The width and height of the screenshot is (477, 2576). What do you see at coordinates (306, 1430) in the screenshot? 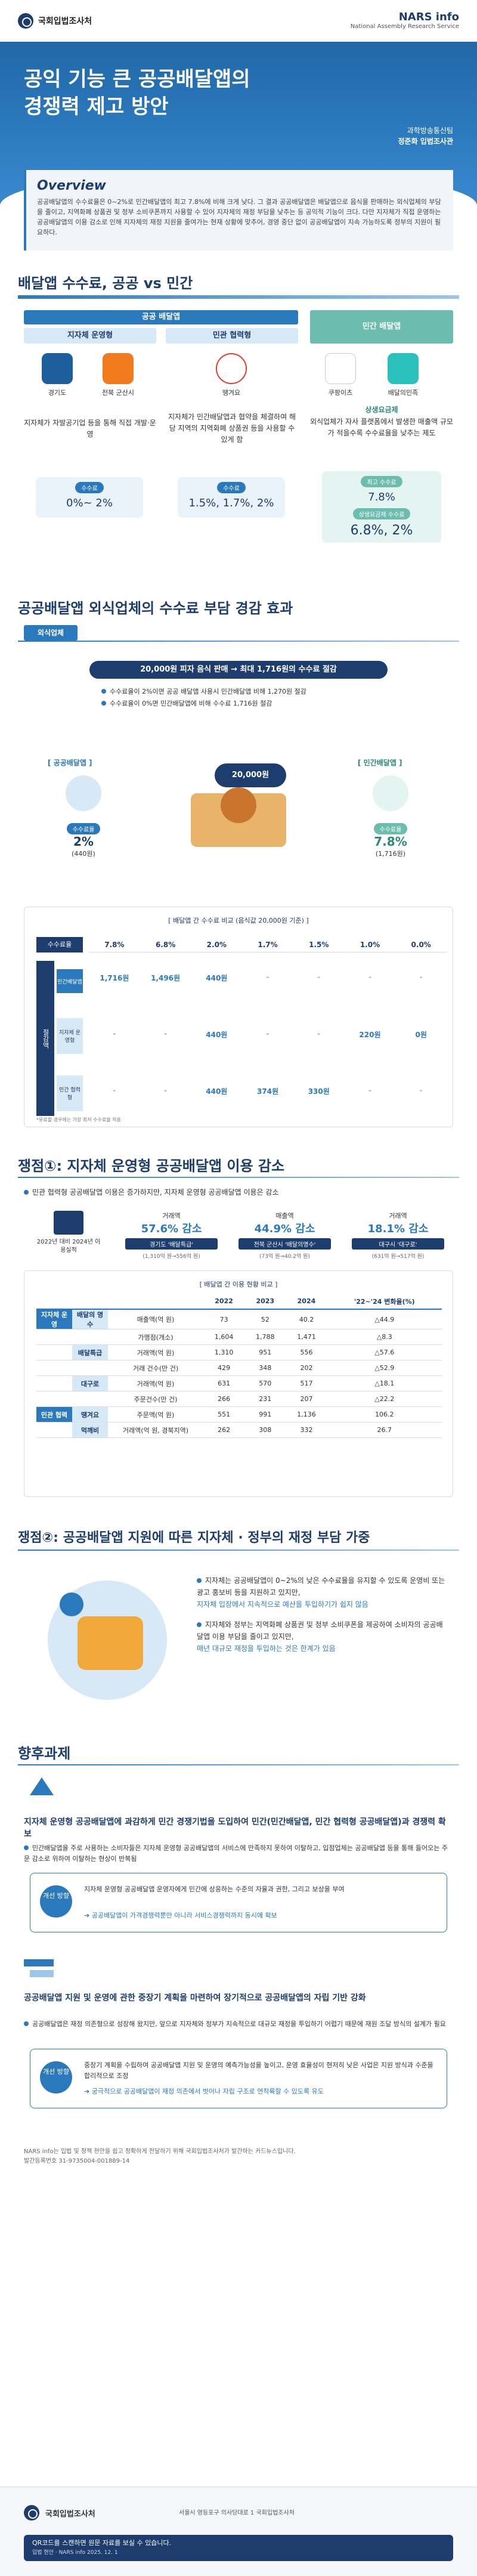
I see `table-cell: 332` at bounding box center [306, 1430].